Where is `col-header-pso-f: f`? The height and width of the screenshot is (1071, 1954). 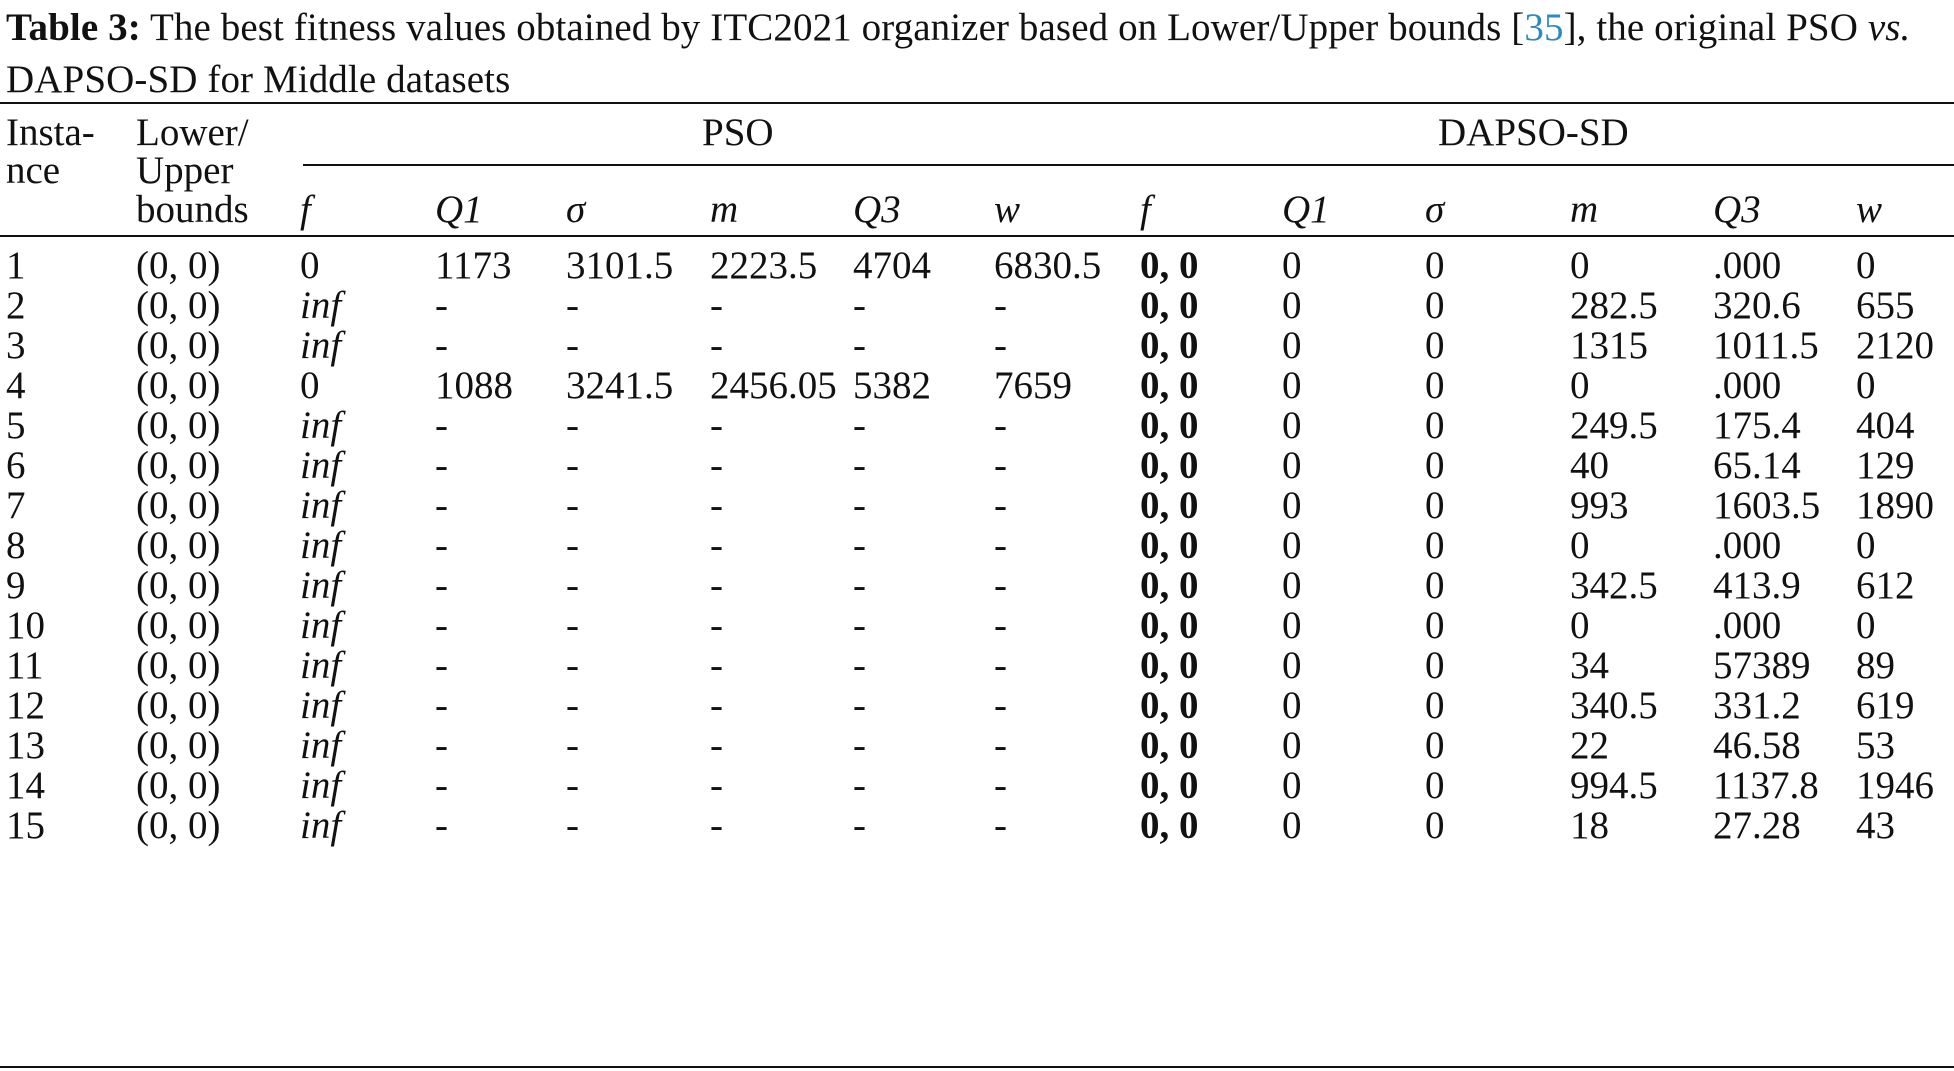 col-header-pso-f: f is located at coordinates (305, 209).